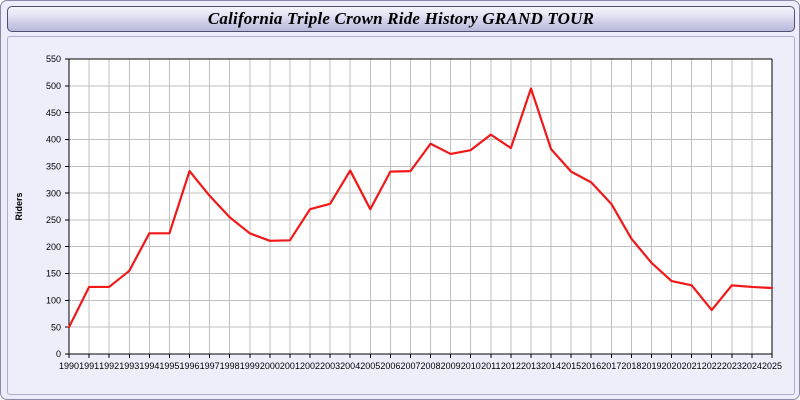  What do you see at coordinates (129, 366) in the screenshot?
I see `x-tick-label: 1993` at bounding box center [129, 366].